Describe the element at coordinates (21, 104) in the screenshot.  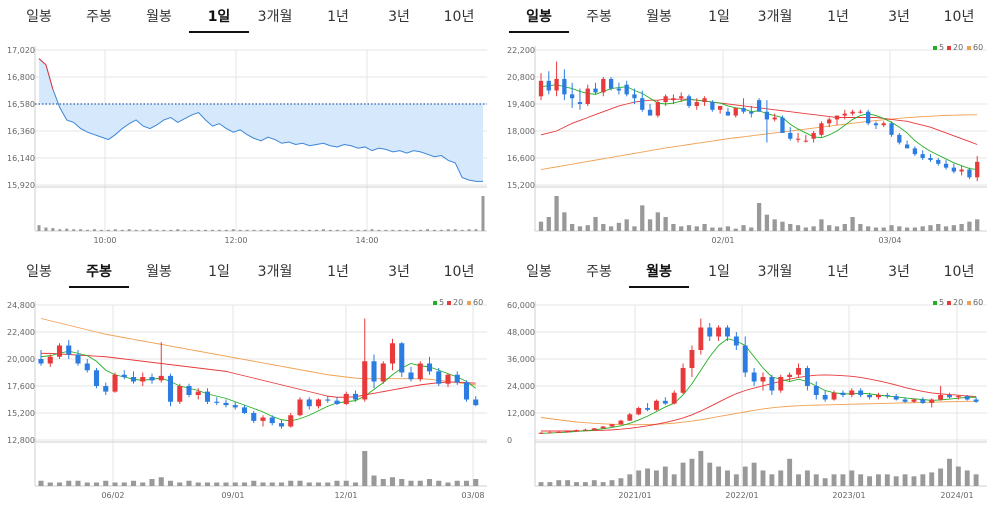
I see `y-tick-label: 16,580` at that location.